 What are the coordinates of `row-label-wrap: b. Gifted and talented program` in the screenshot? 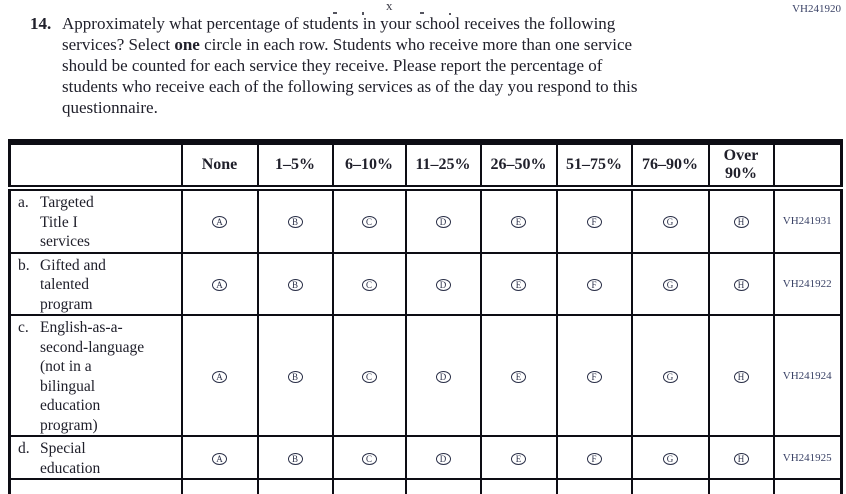 It's located at (98, 285).